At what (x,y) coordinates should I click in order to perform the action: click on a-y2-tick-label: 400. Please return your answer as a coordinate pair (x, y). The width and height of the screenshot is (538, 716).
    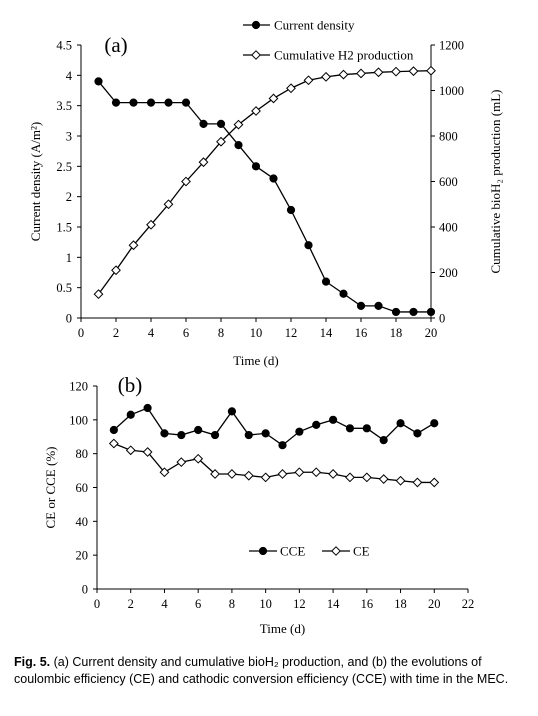
    Looking at the image, I should click on (448, 228).